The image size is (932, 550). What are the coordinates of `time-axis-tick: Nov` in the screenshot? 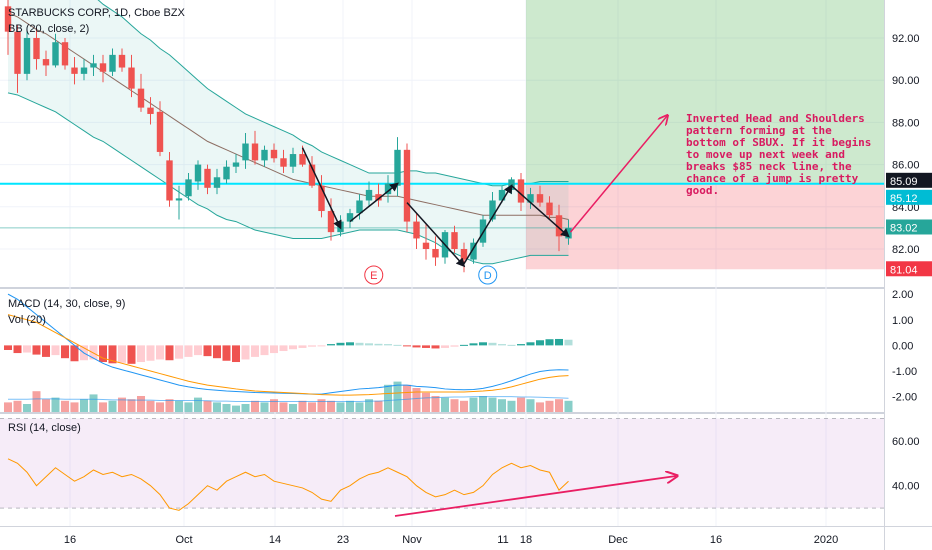 It's located at (412, 540).